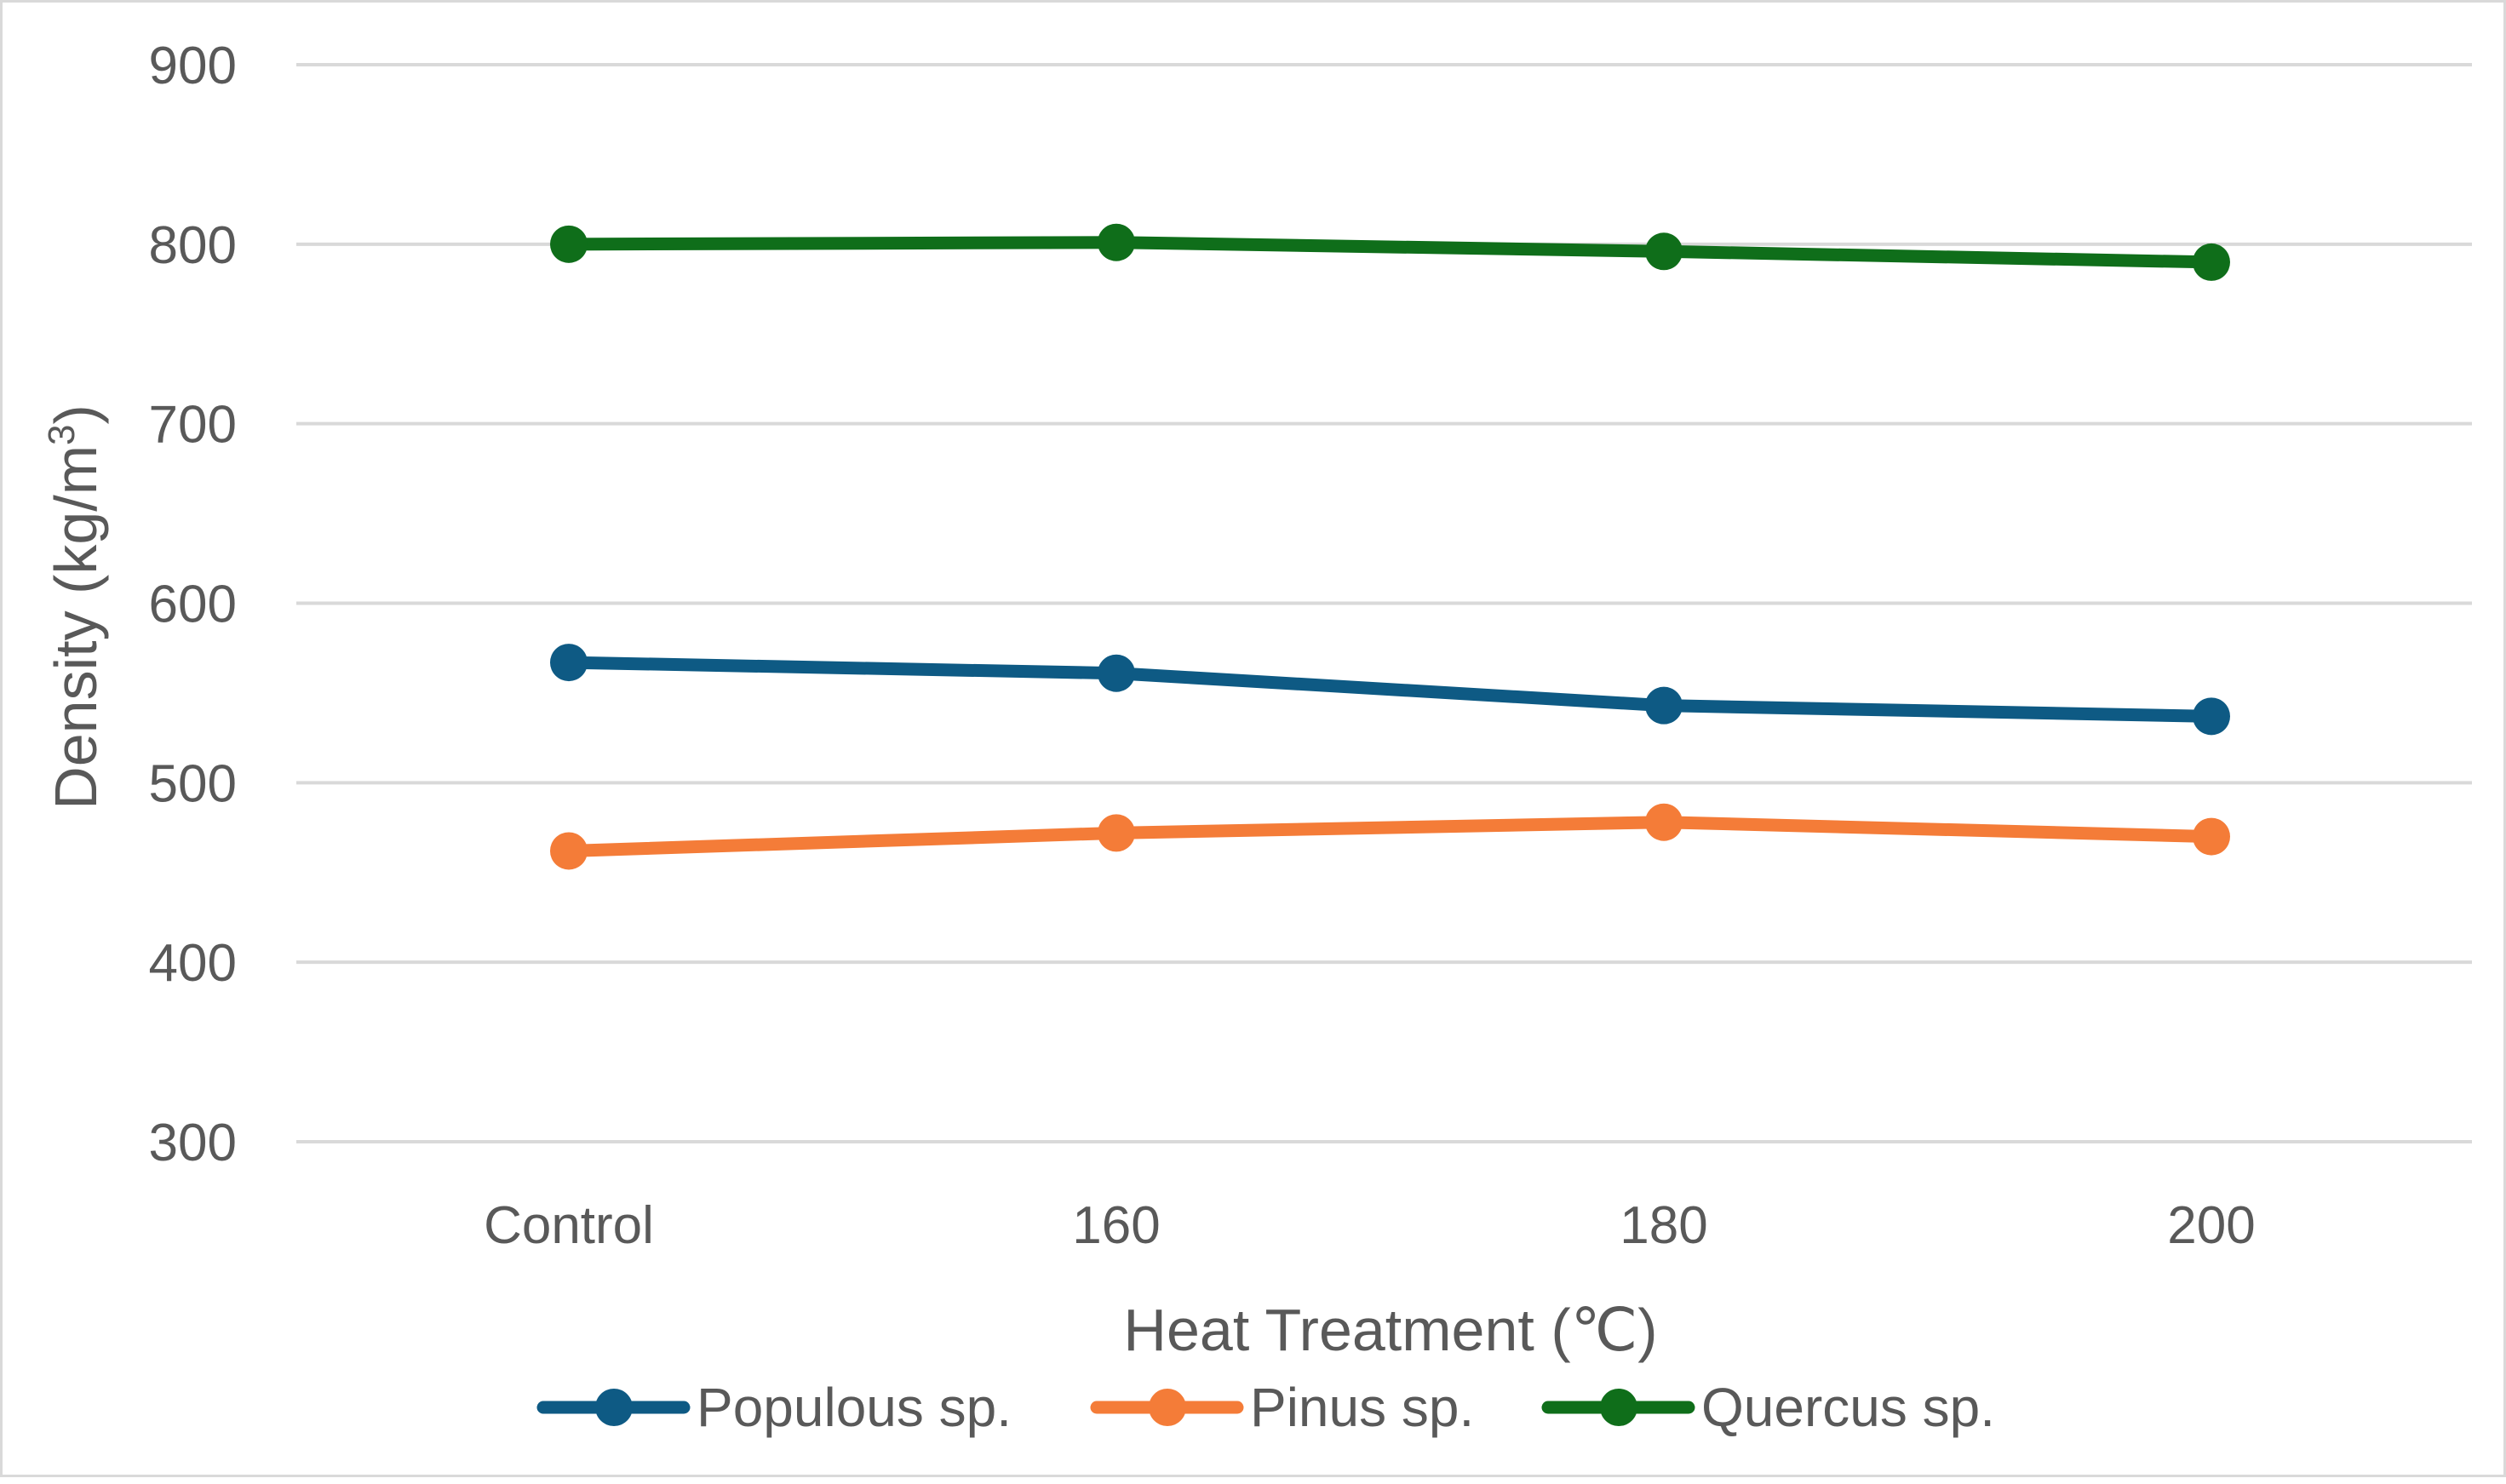 This screenshot has height=1484, width=2506. What do you see at coordinates (2211, 1225) in the screenshot?
I see `x-tick-label: 200` at bounding box center [2211, 1225].